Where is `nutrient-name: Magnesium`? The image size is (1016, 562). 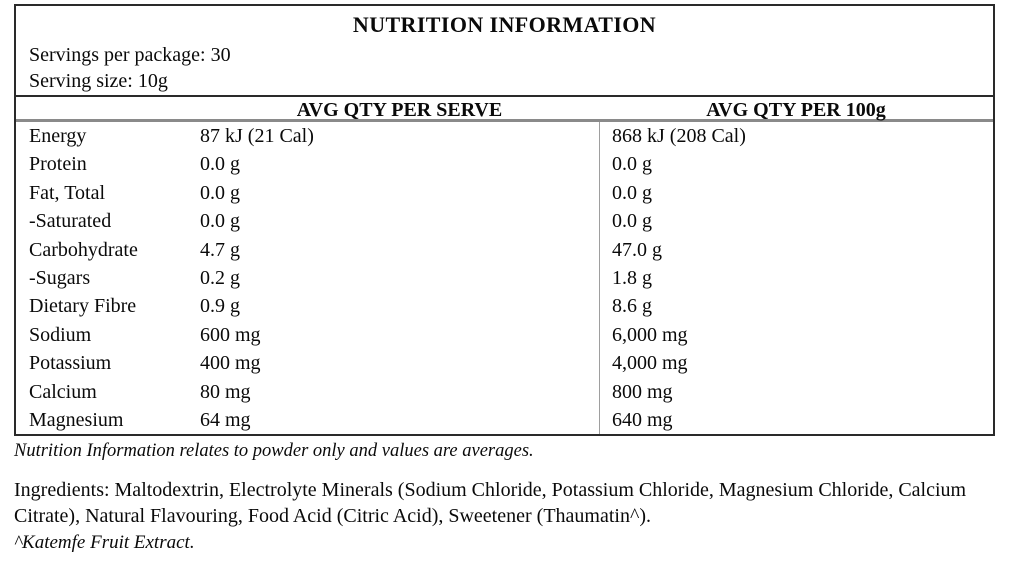
nutrient-name: Magnesium is located at coordinates (76, 419).